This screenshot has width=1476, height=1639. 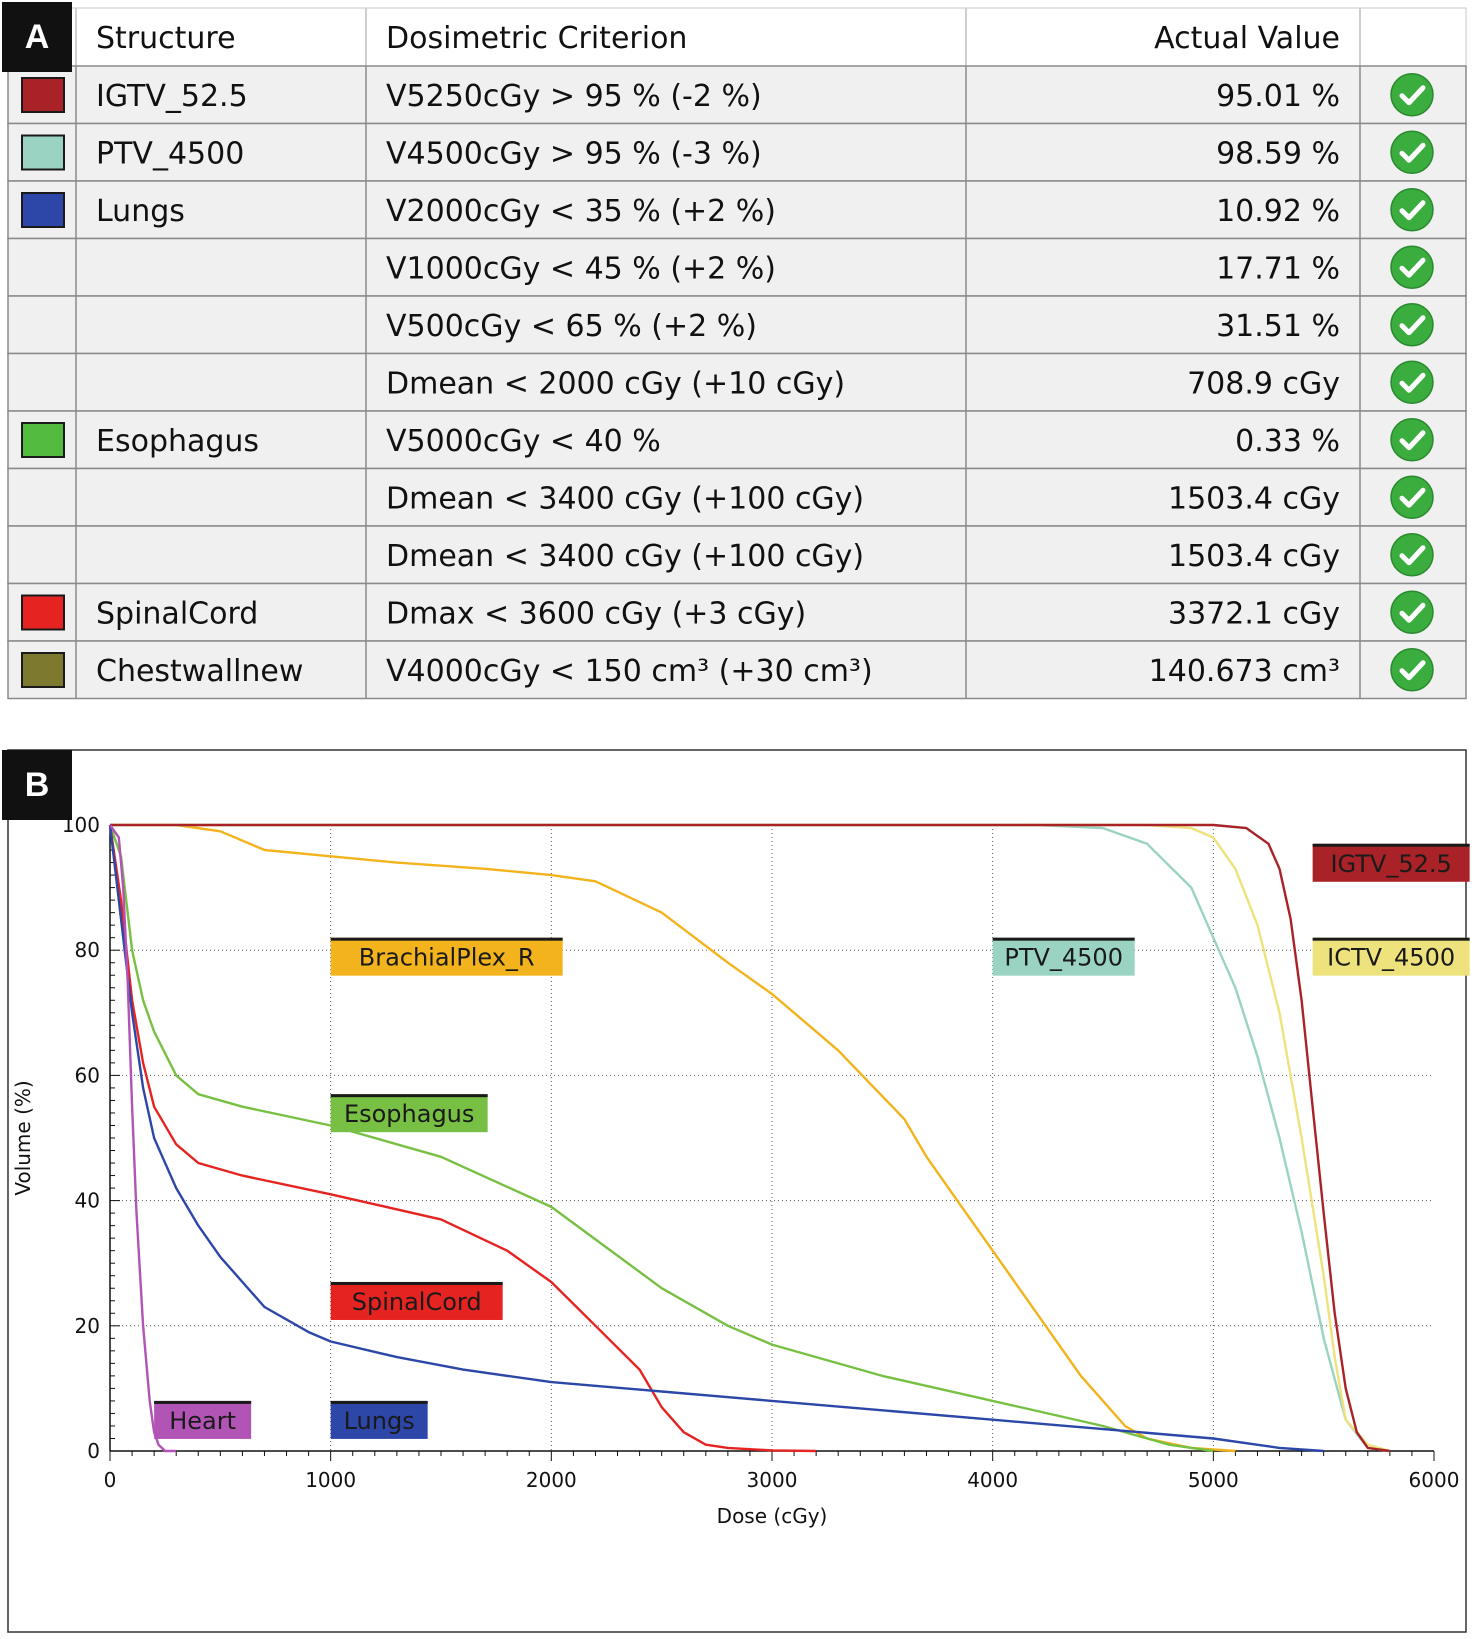 I want to click on x-tick-label: 2000, so click(x=551, y=1480).